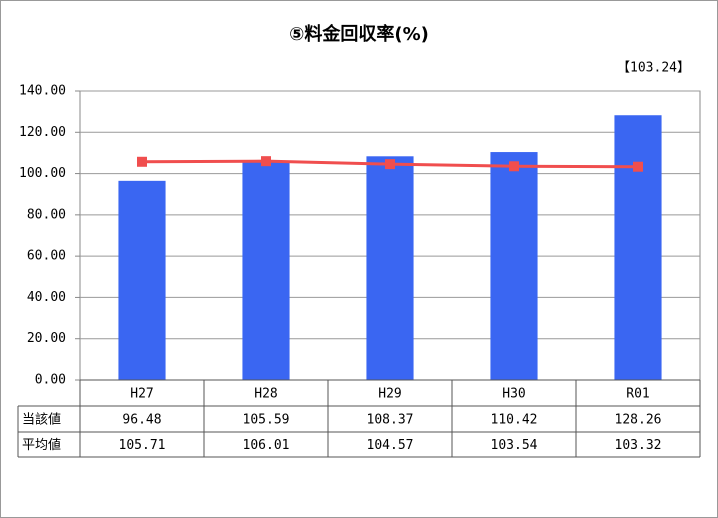 The width and height of the screenshot is (718, 518). Describe the element at coordinates (638, 420) in the screenshot. I see `table-value: 128.26` at that location.